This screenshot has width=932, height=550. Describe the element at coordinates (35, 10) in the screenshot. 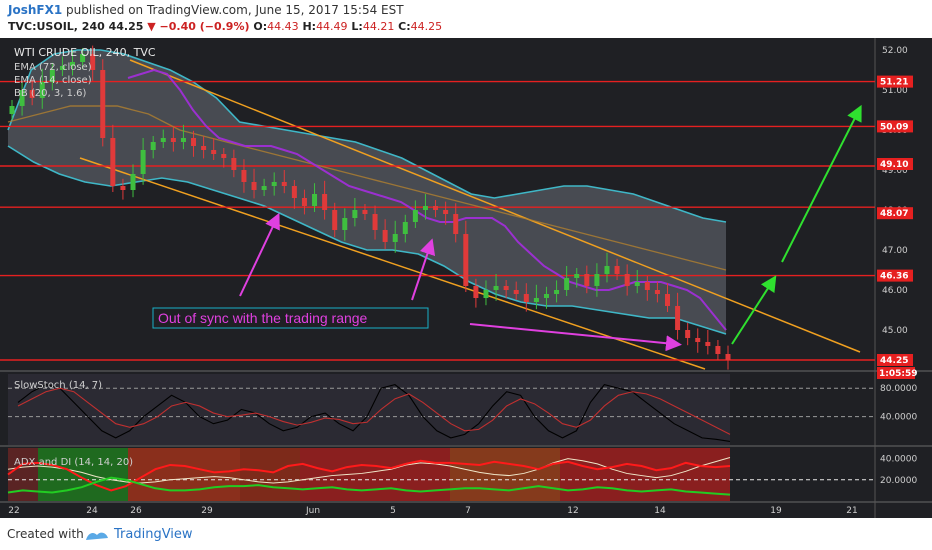

I see `author-link: JoshFX1` at that location.